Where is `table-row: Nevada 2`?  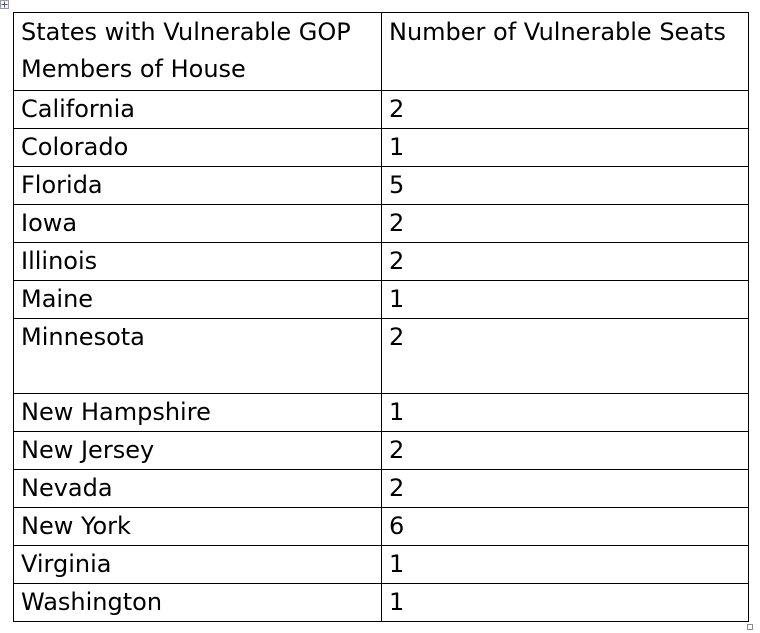 table-row: Nevada 2 is located at coordinates (381, 488).